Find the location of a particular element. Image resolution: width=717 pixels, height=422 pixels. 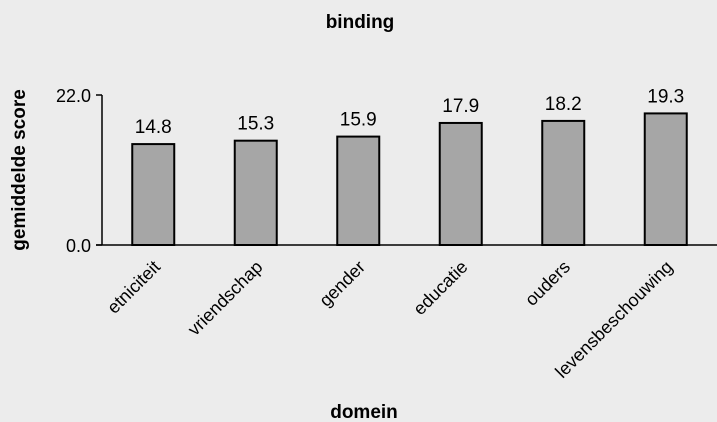

bar-etniciteit is located at coordinates (153, 194).